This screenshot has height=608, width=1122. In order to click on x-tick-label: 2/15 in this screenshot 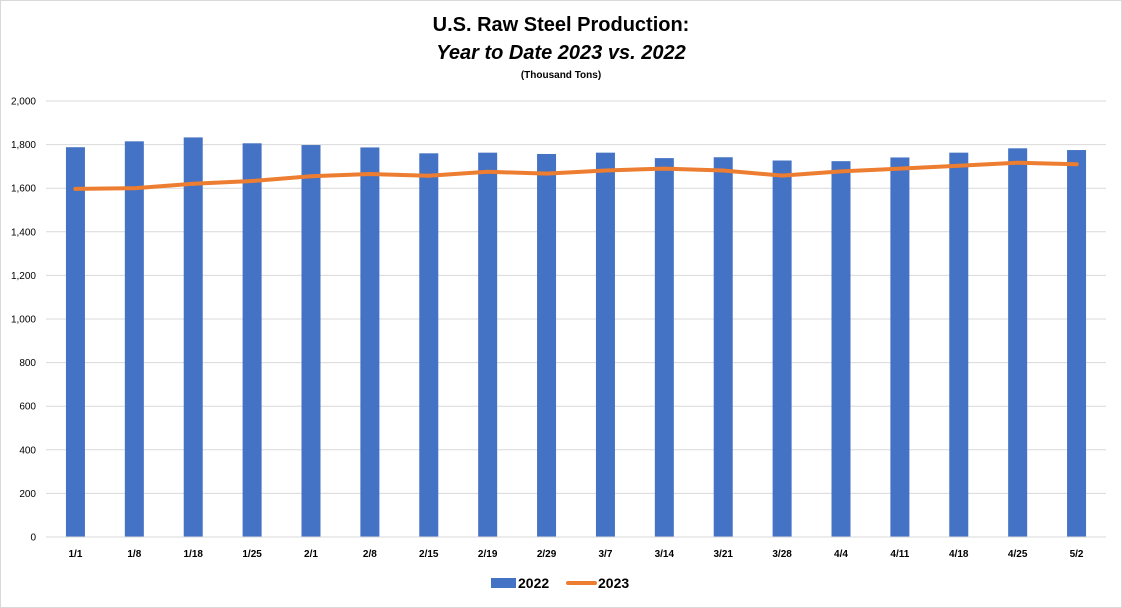, I will do `click(429, 554)`.